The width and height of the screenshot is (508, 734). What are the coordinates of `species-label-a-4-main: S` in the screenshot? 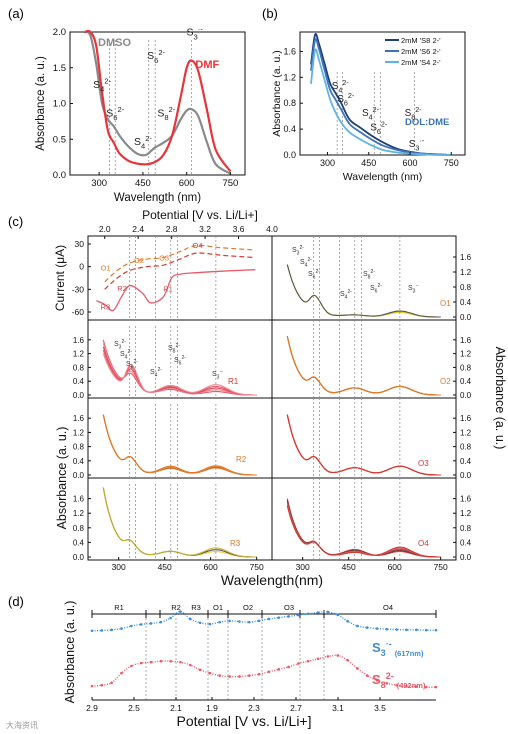 It's located at (160, 113).